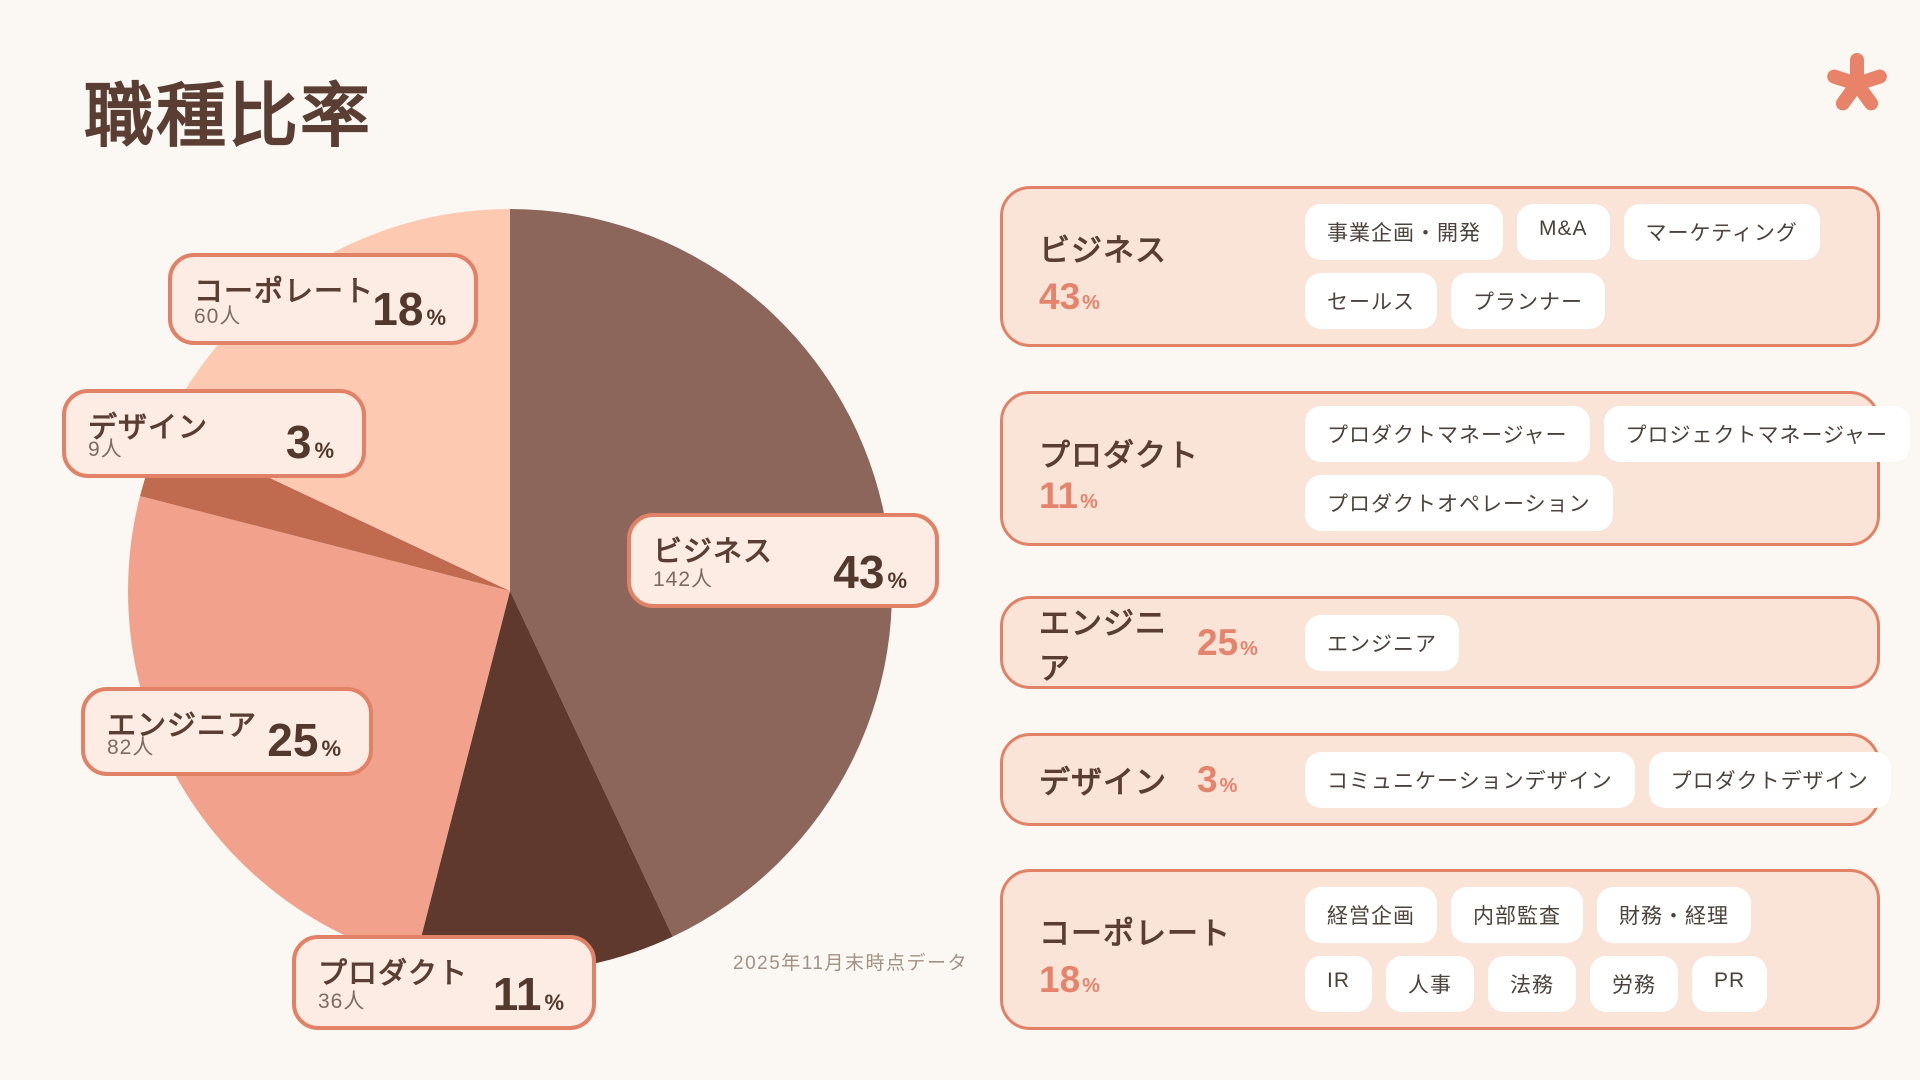  I want to click on category-card-left: デザイン 3%, so click(1172, 779).